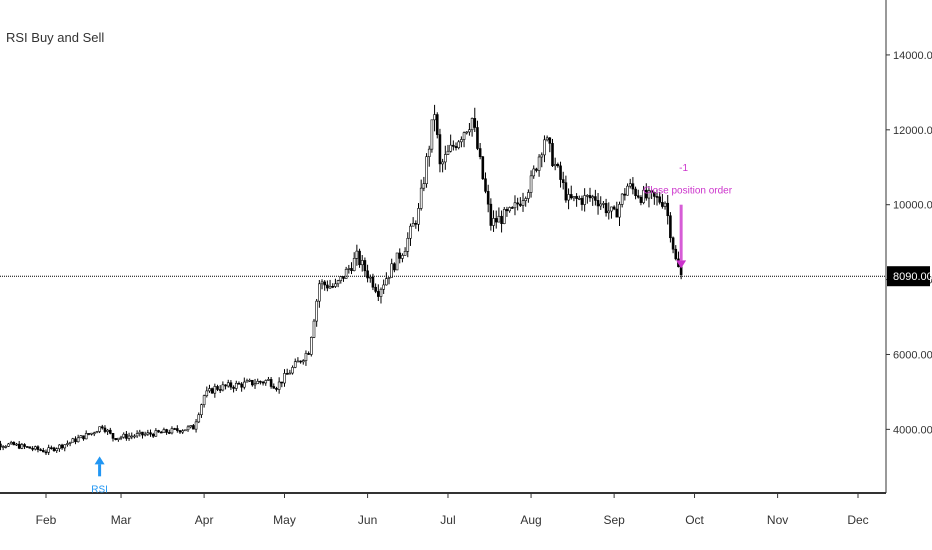 This screenshot has width=932, height=550. Describe the element at coordinates (912, 131) in the screenshot. I see `y-tick-label: 12000.00` at that location.